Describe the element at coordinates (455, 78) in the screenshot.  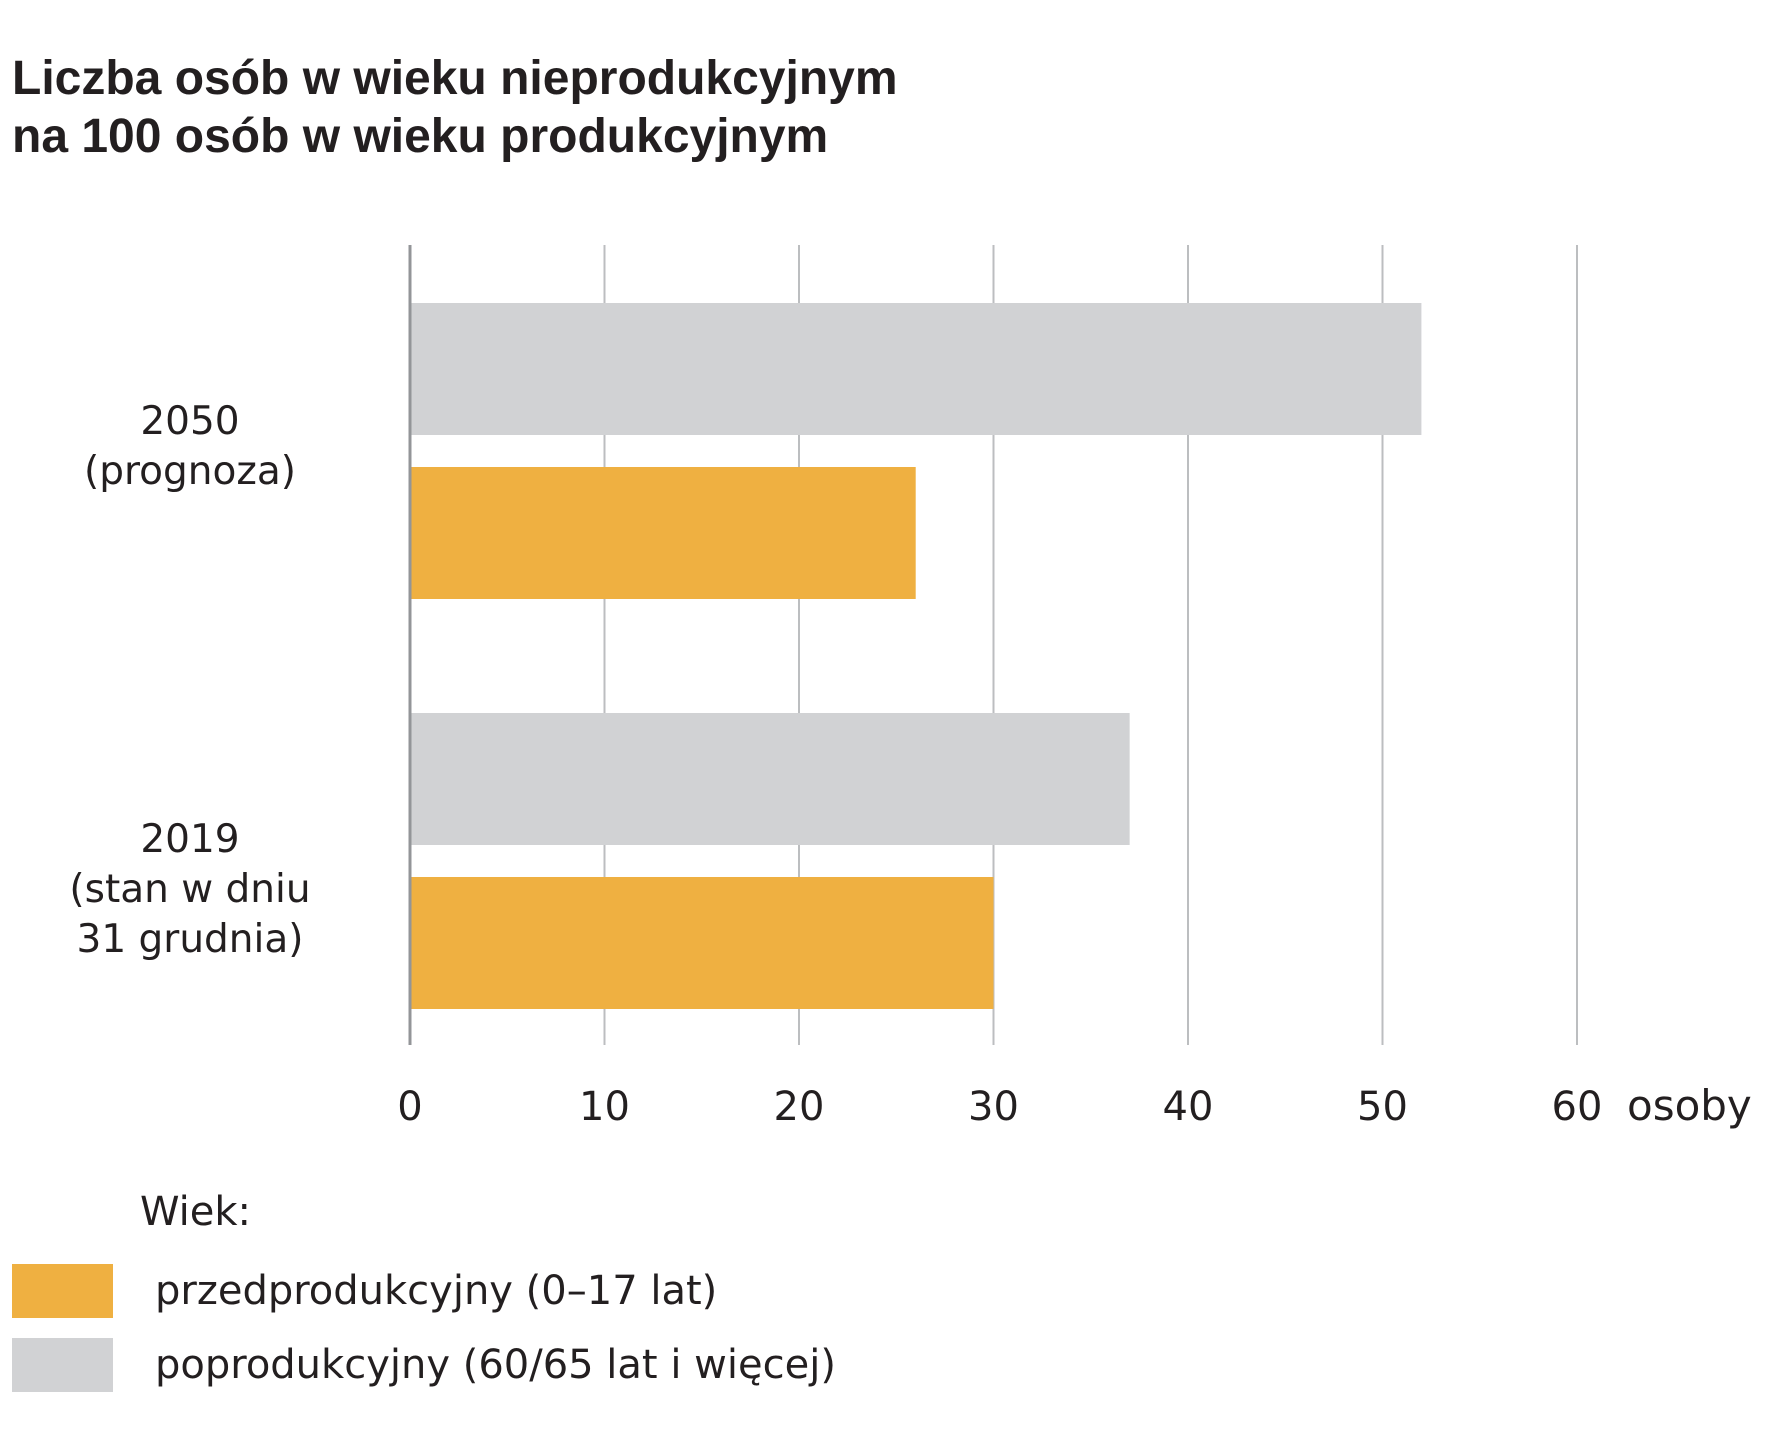
I see `title-line-1: Liczba osób w wieku nieprodukcyjnym` at that location.